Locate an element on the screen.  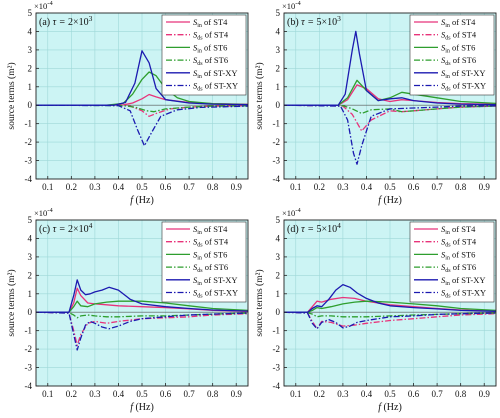
panel-title: (a) τ = 2×103 is located at coordinates (66, 21).